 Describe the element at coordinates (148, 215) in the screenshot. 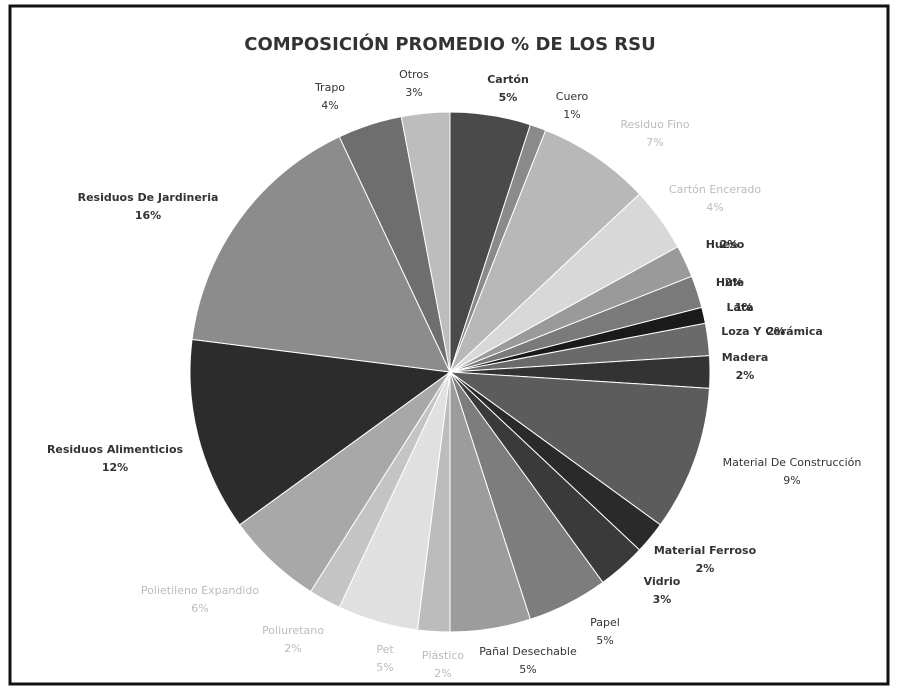

I see `slice-value-label: 16%` at that location.